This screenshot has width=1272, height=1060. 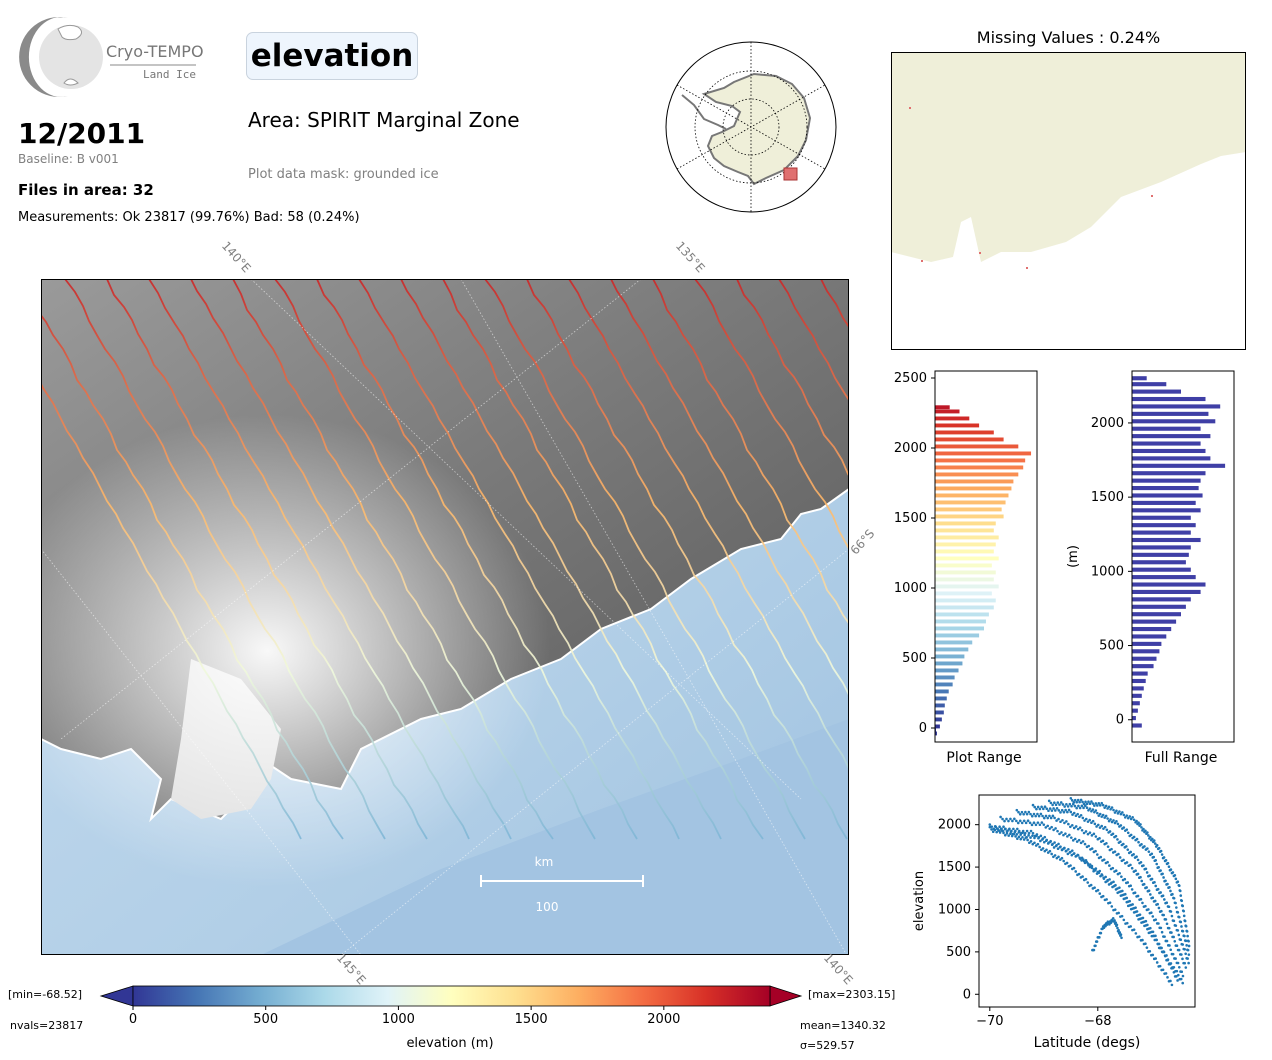 I want to click on colorbar-label: elevation (m), so click(x=450, y=1043).